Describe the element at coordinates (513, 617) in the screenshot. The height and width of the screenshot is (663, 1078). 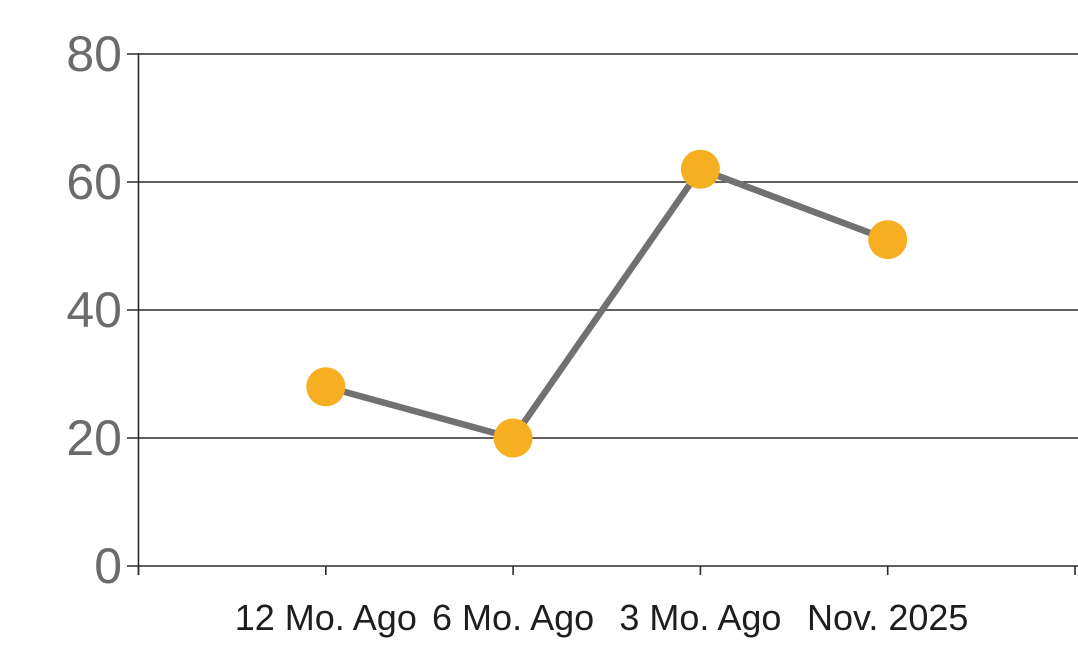
I see `x-tick-label: 6 Mo. Ago` at that location.